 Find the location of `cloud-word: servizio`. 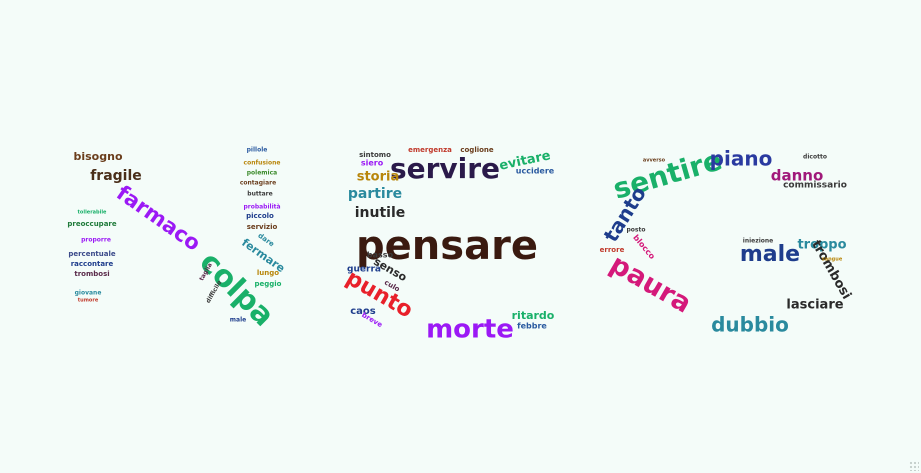

cloud-word: servizio is located at coordinates (262, 227).